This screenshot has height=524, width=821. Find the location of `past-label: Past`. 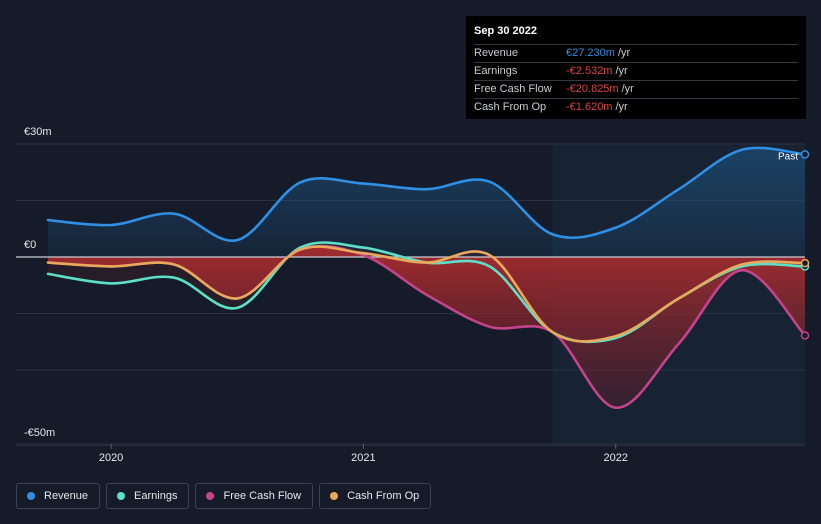

past-label: Past is located at coordinates (788, 156).